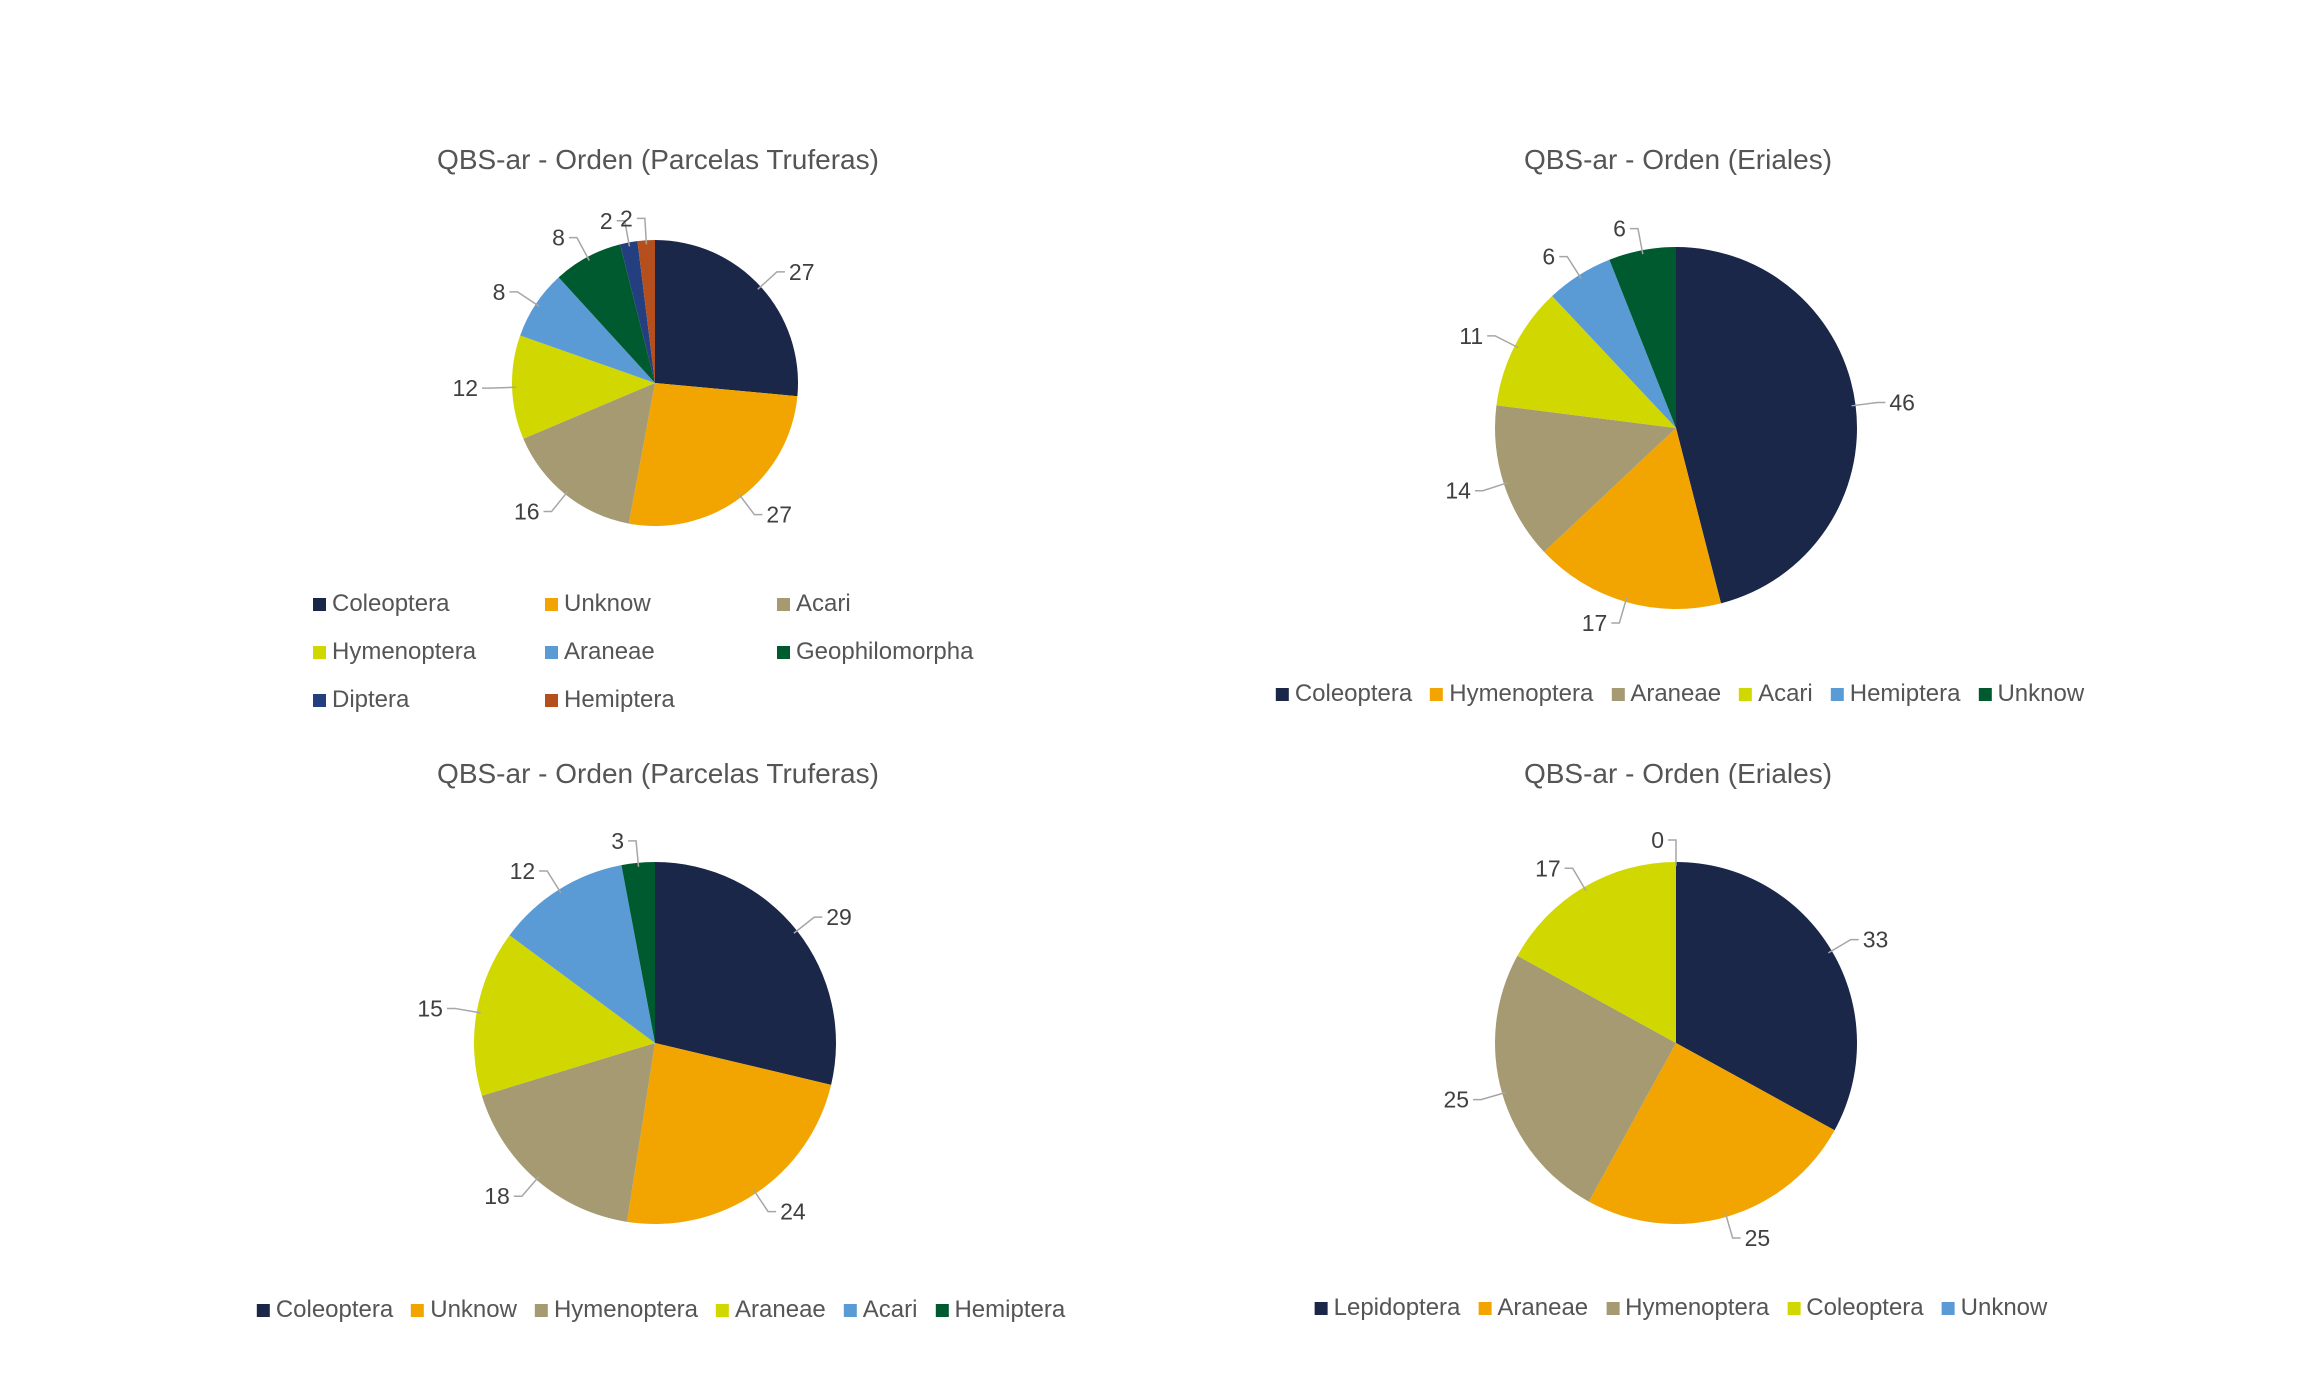 The width and height of the screenshot is (2303, 1382). Describe the element at coordinates (1595, 623) in the screenshot. I see `data-label: 17` at that location.